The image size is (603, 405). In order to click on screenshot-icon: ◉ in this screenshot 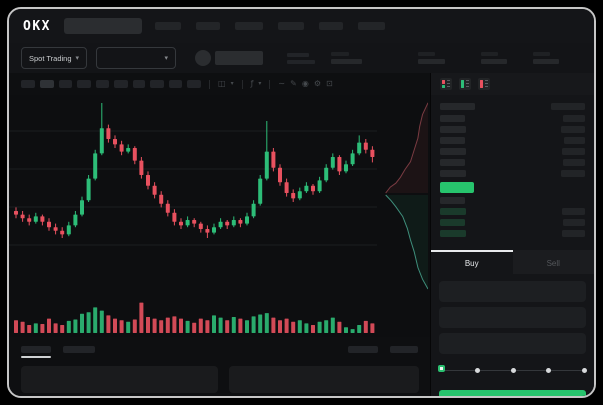, I will do `click(305, 83)`.